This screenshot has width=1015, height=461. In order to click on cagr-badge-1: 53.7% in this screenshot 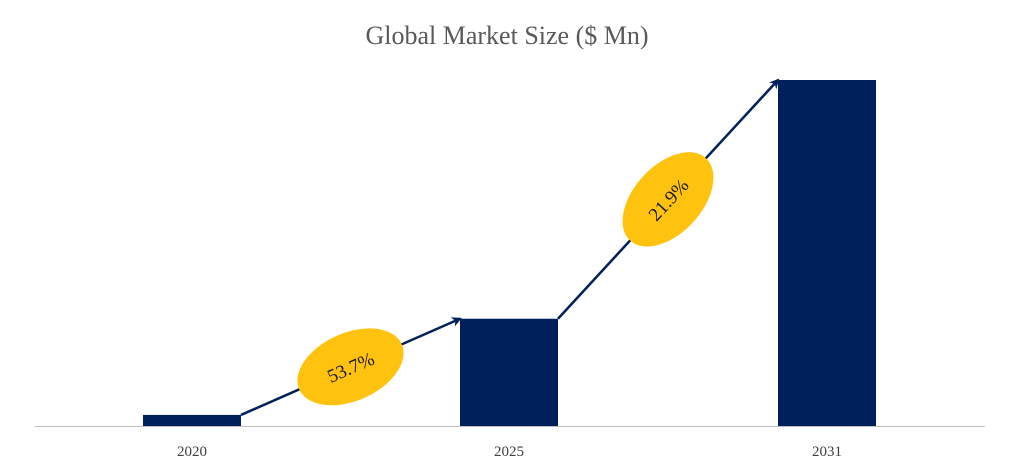, I will do `click(350, 367)`.